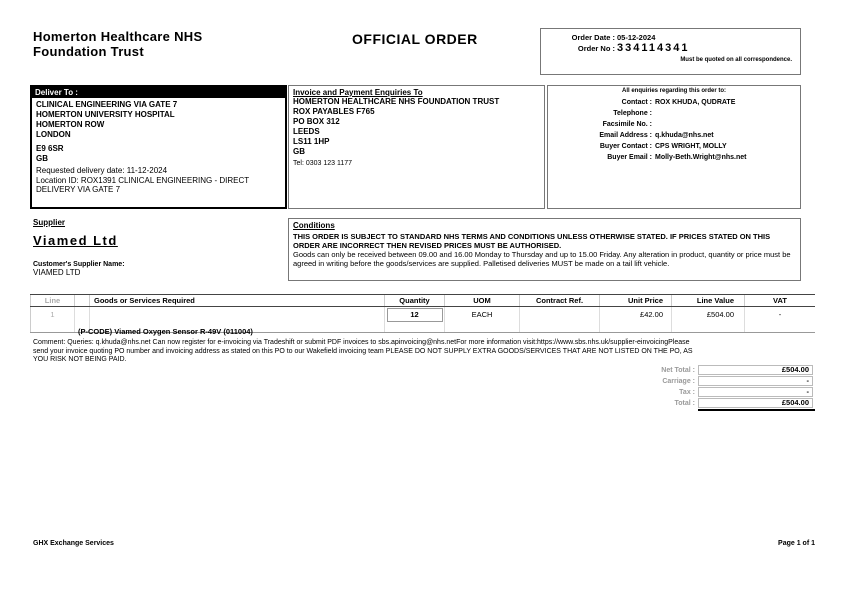 The height and width of the screenshot is (595, 842). I want to click on col-header-vat: VAT, so click(780, 300).